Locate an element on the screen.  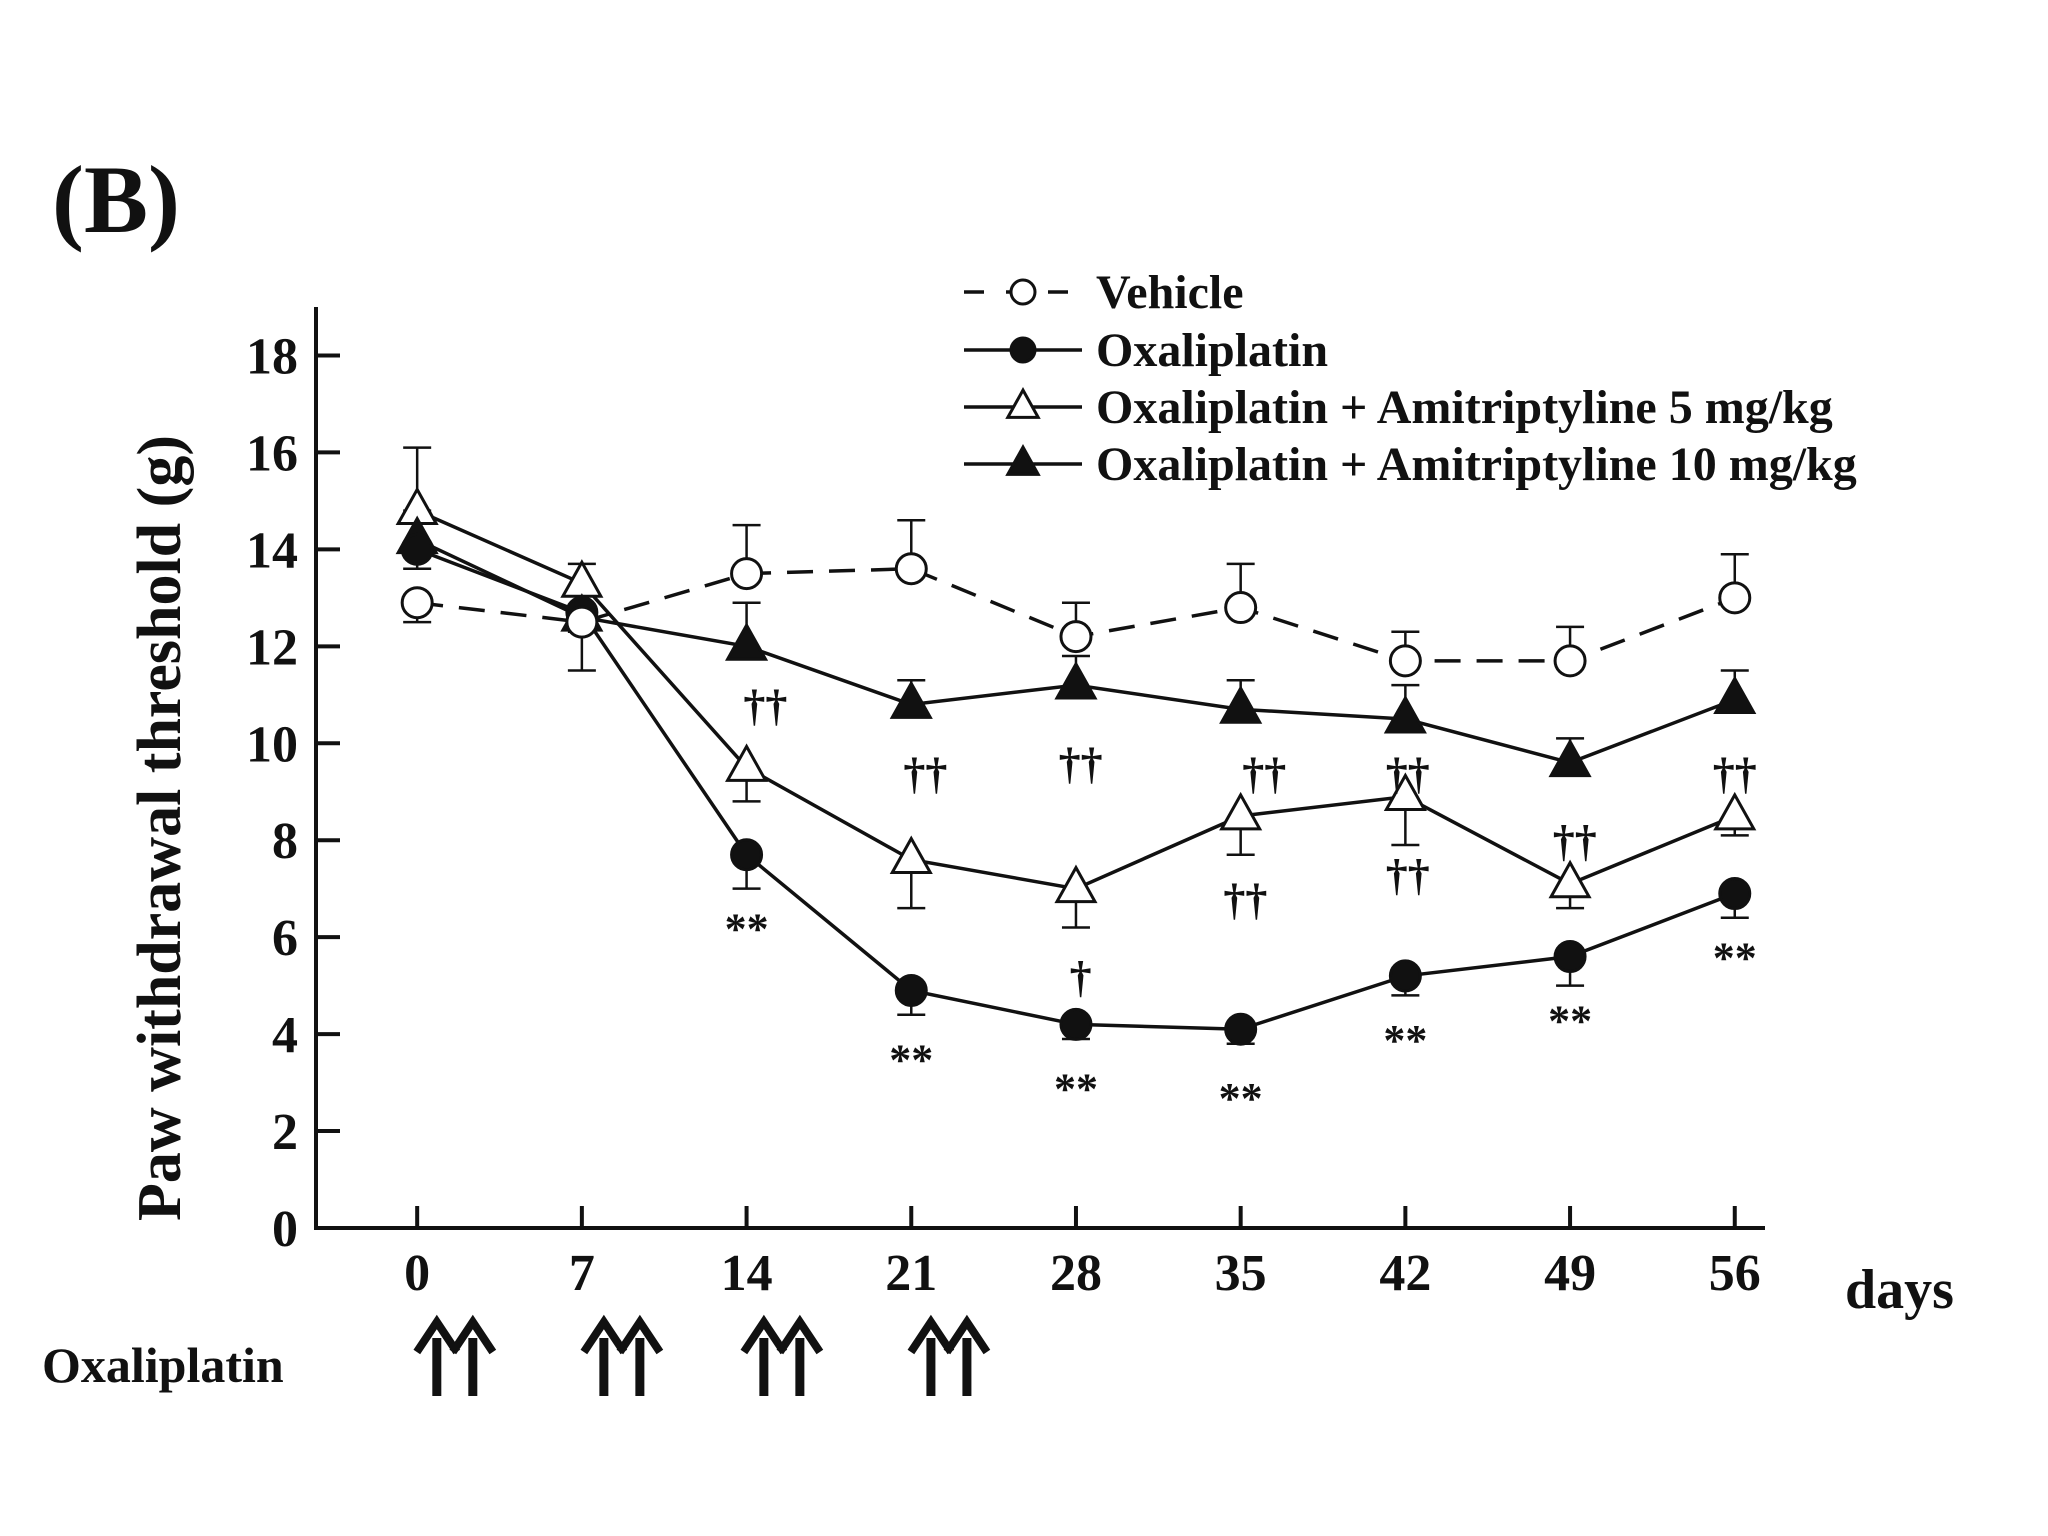
y-axis-label: Paw withdrawal threshold (g) is located at coordinates (160, 828).